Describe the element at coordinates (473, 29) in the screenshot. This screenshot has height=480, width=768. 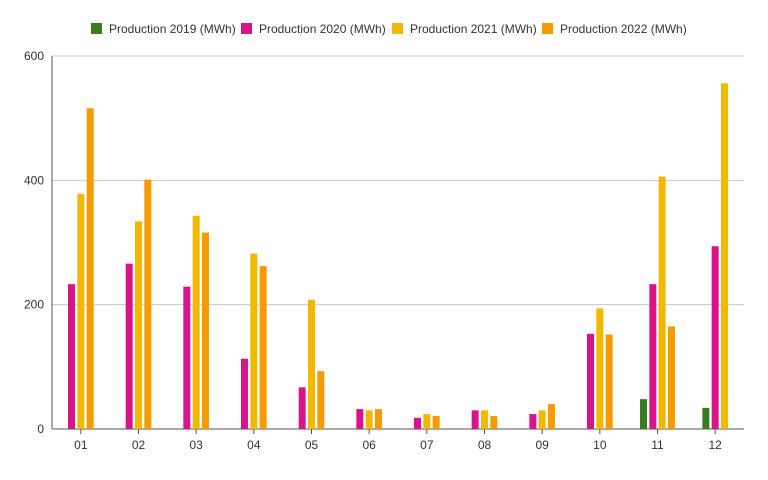
I see `legend-label: Production 2021 (MWh)` at that location.